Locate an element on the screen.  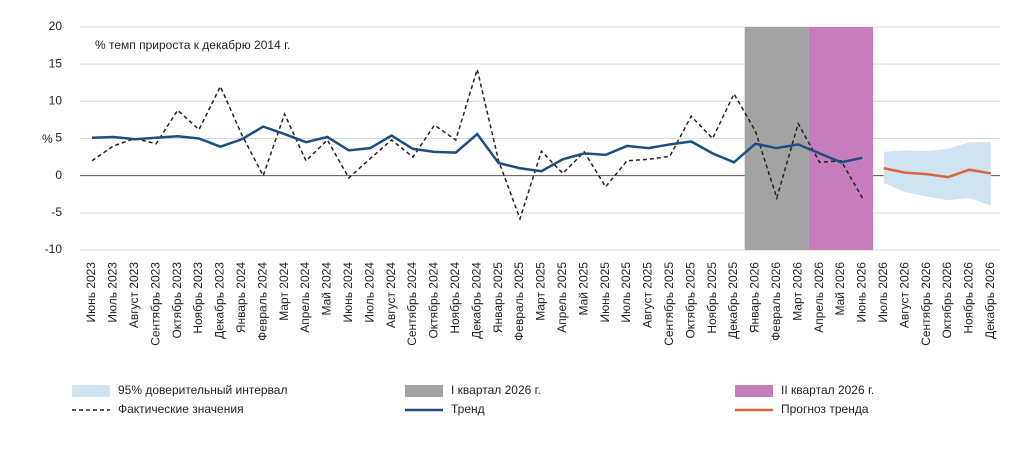
legend-label: Прогноз тренда is located at coordinates (825, 409).